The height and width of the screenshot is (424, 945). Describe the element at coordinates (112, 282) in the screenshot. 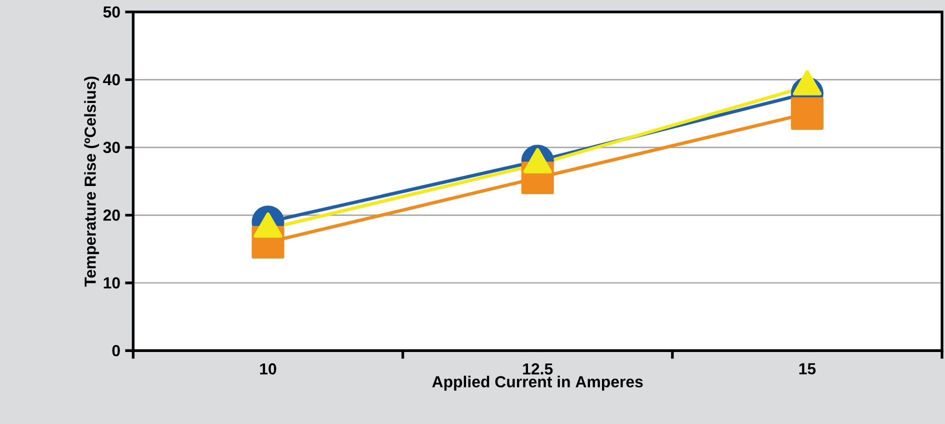

I see `y-tick-label: 10` at that location.